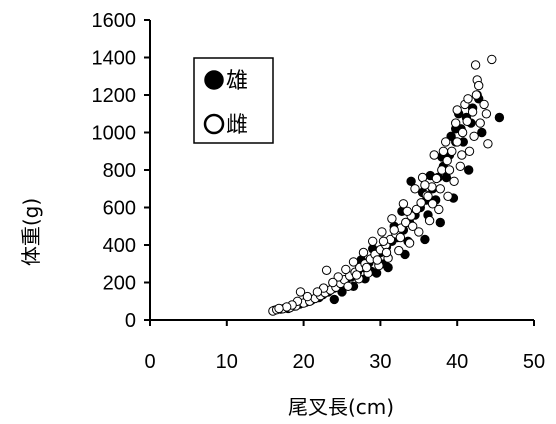 The image size is (556, 424). What do you see at coordinates (114, 59) in the screenshot?
I see `y-tick-label: 1400` at bounding box center [114, 59].